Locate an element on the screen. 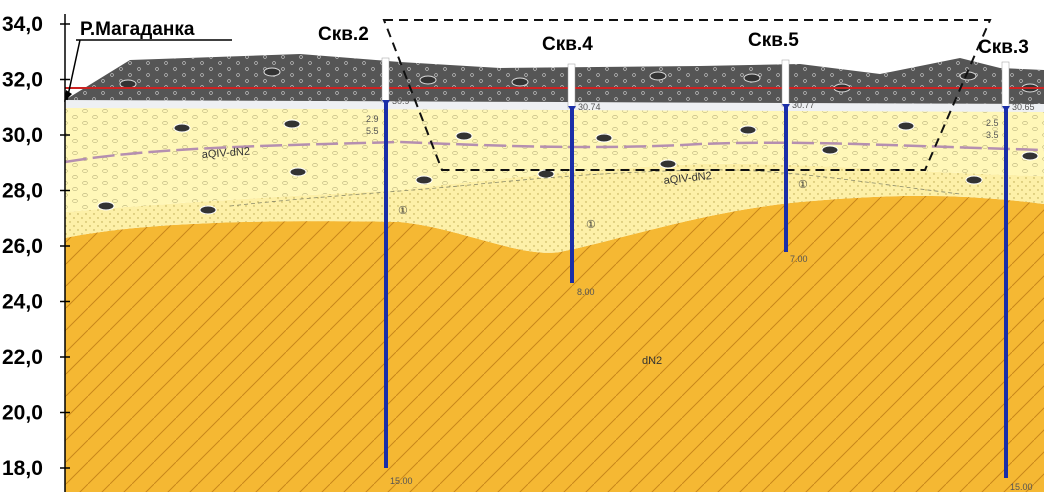  y-axis-ticks: 34,0 32,0 30,0 28,0 26,0 24,0 22,0 20,0 18,0 is located at coordinates (36, 246).